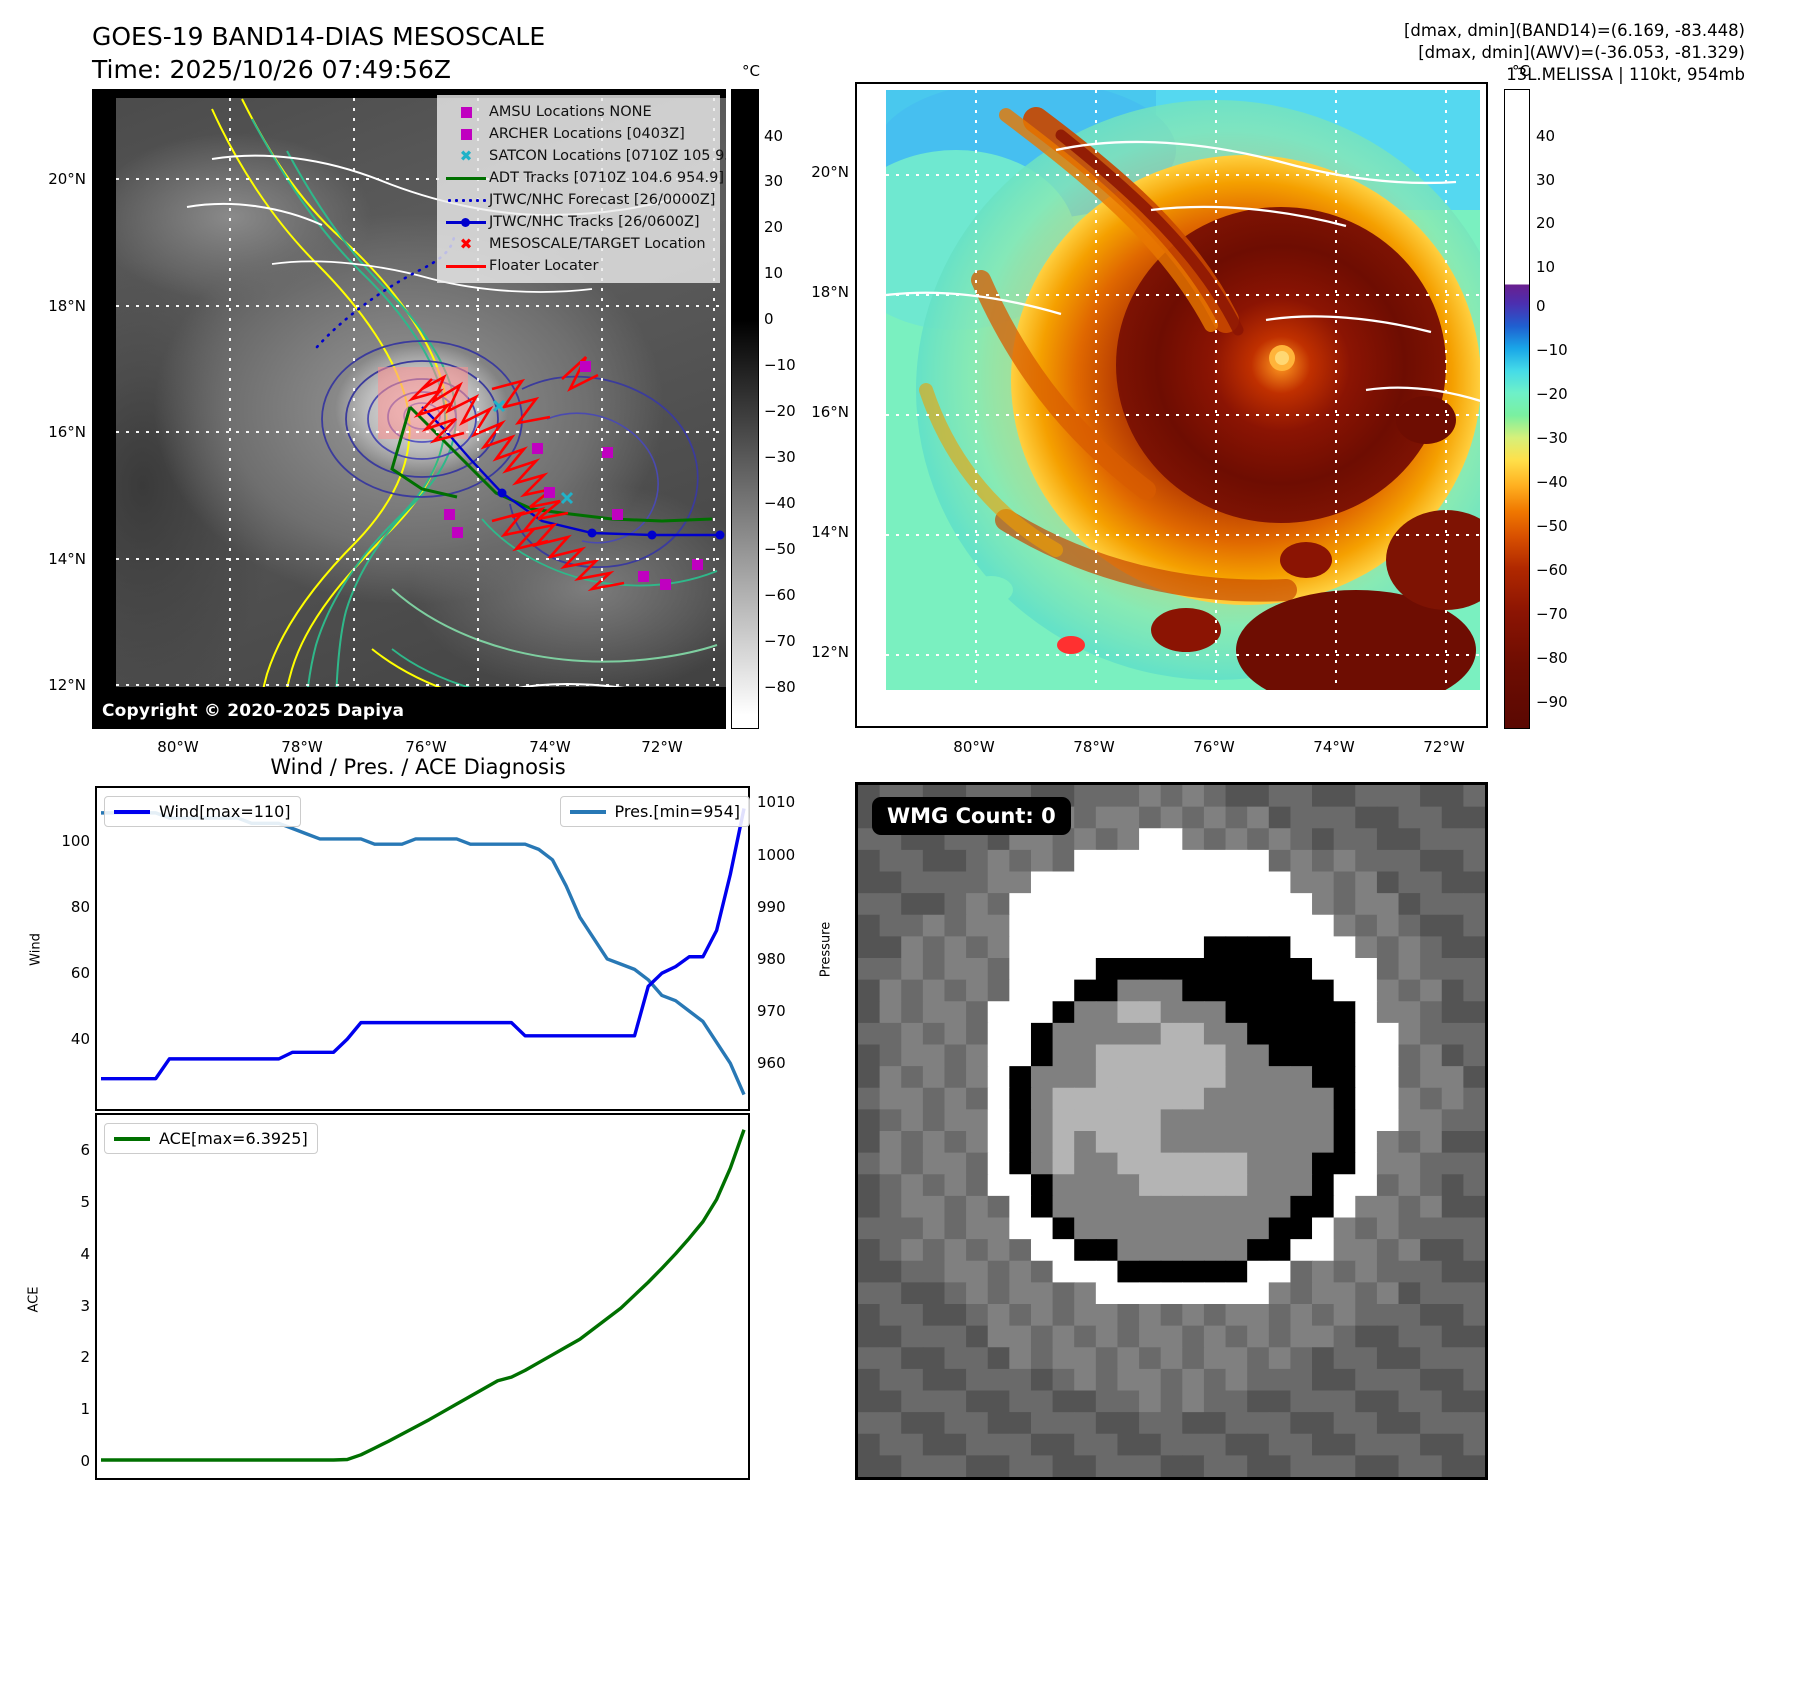 The height and width of the screenshot is (1690, 1797). Describe the element at coordinates (85, 1305) in the screenshot. I see `axis-tick-label: 3` at that location.